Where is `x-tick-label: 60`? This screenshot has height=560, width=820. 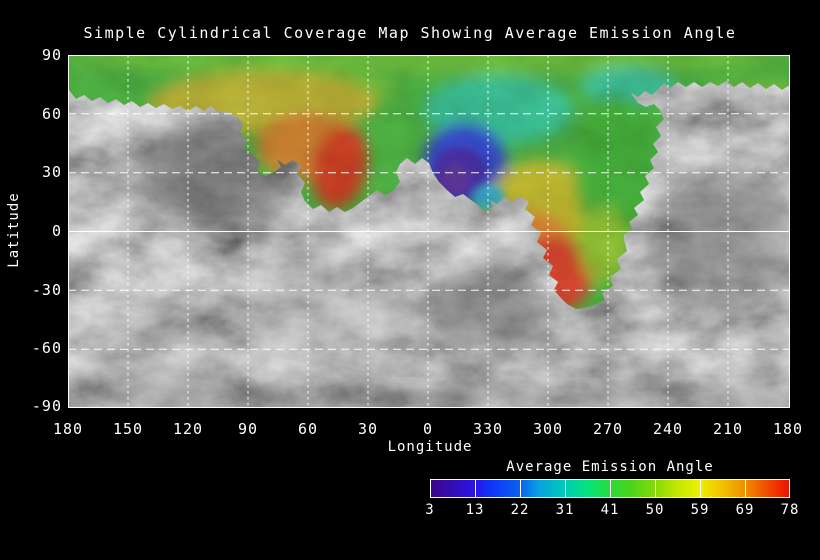
x-tick-label: 60 is located at coordinates (308, 429).